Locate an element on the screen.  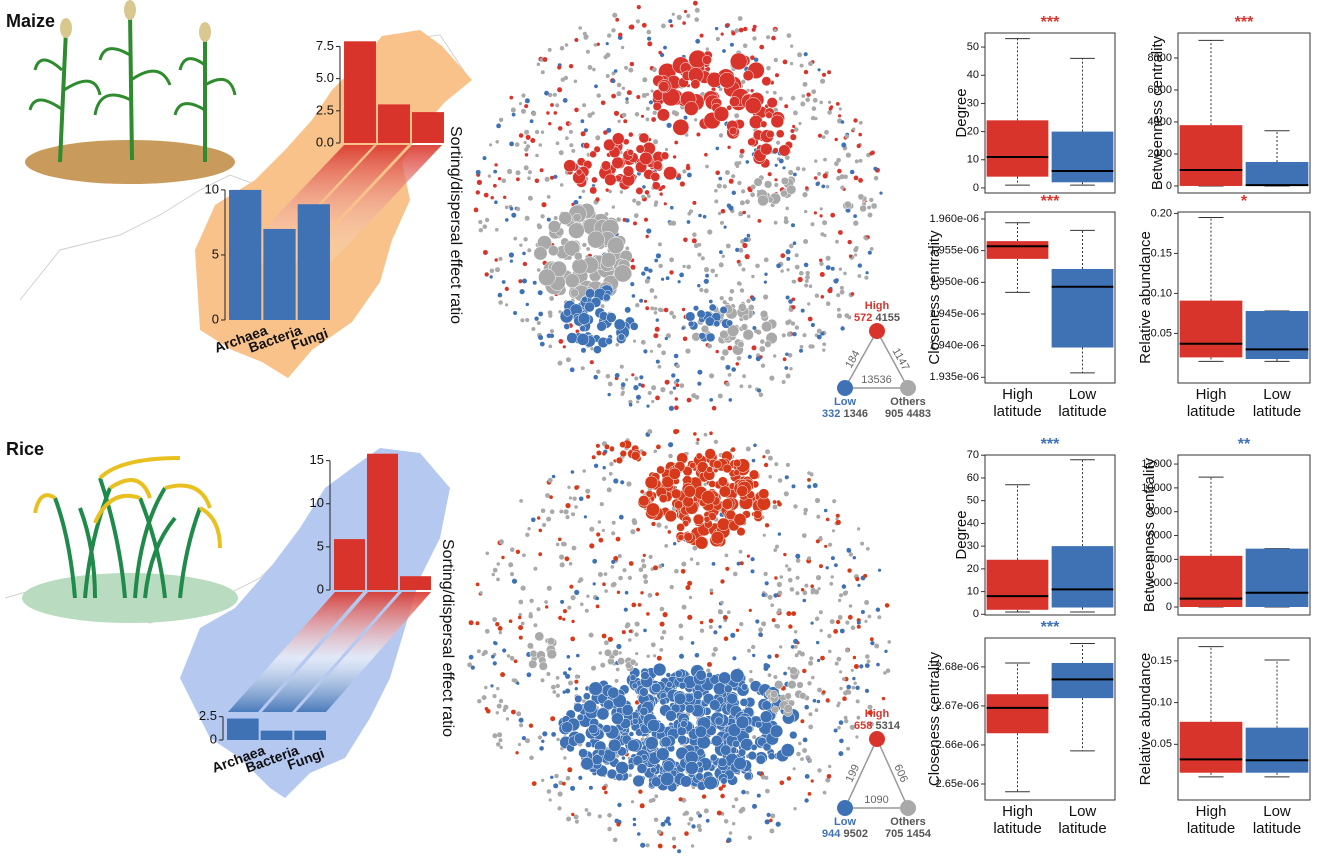
y-tick-label: 0.10 is located at coordinates (1161, 293).